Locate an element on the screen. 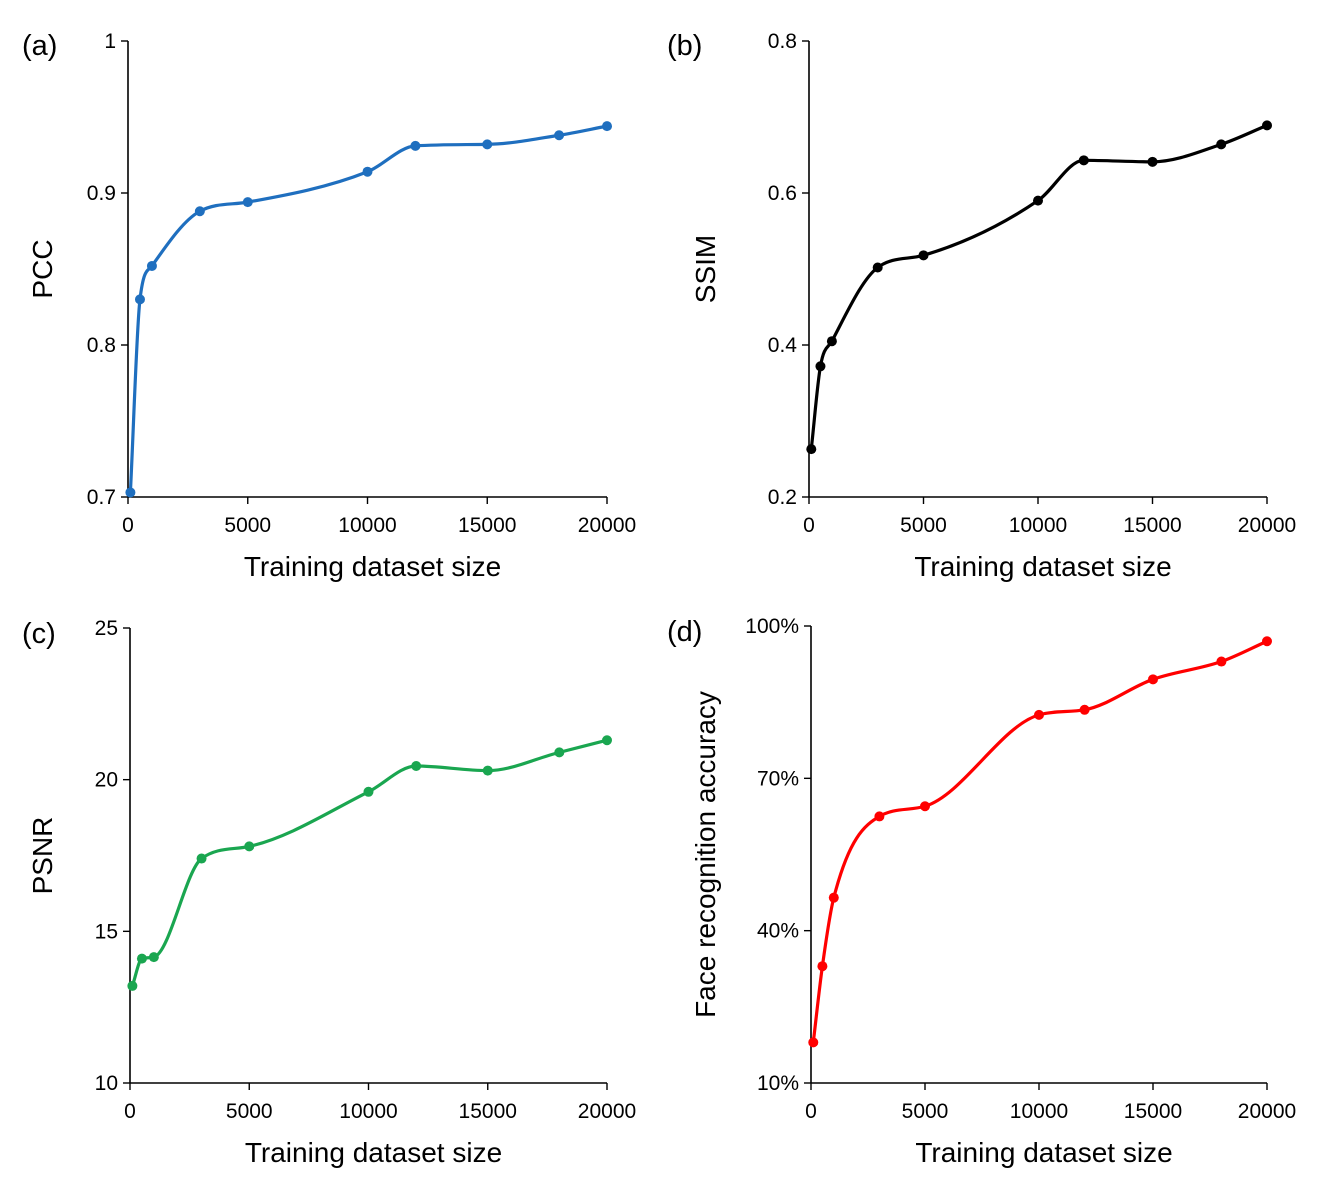  y-tick-label: 25 is located at coordinates (106, 628).